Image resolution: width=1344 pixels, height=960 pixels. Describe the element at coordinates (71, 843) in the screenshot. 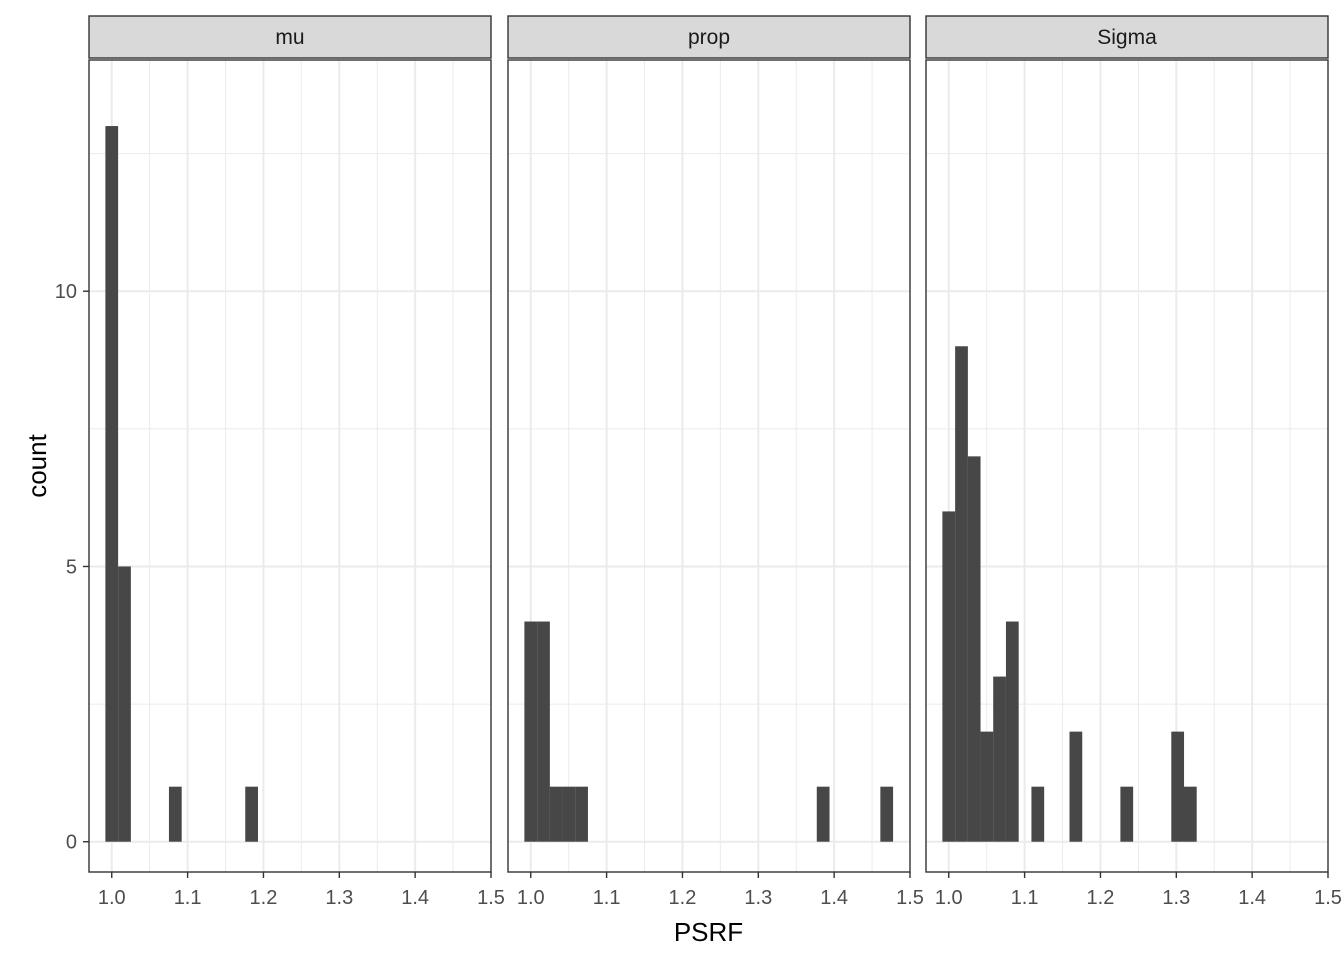

I see `y-tick-label: 0` at that location.